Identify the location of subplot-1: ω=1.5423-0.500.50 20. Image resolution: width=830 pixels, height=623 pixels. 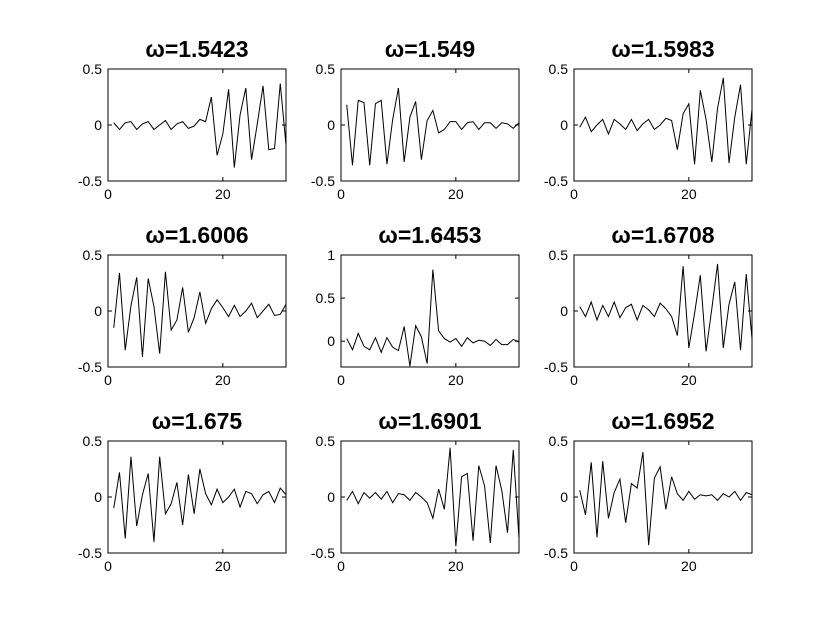
(182, 119).